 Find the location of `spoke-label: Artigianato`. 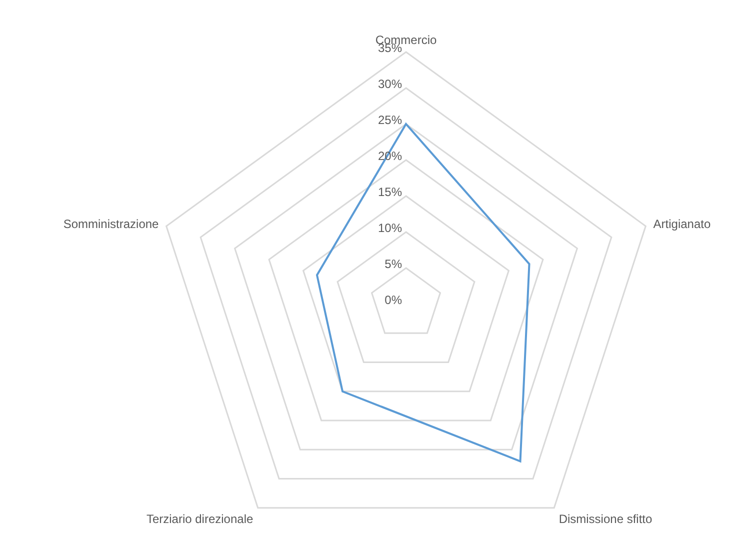

spoke-label: Artigianato is located at coordinates (682, 223).